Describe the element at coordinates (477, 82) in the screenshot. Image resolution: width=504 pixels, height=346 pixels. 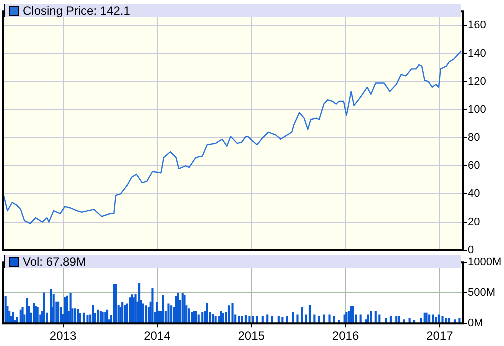
I see `y-tick-label: 120` at that location.